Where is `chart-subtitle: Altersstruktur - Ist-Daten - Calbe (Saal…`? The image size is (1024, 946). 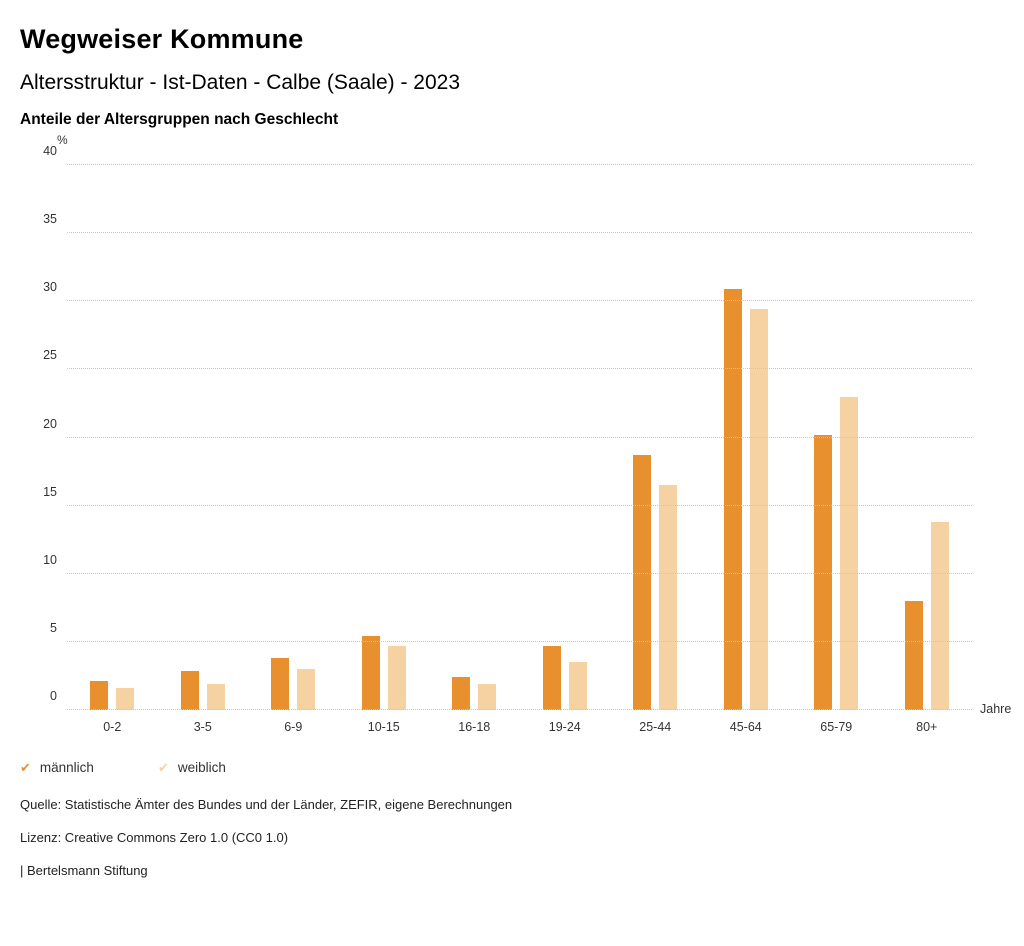 chart-subtitle: Altersstruktur - Ist-Daten - Calbe (Saal… is located at coordinates (240, 82).